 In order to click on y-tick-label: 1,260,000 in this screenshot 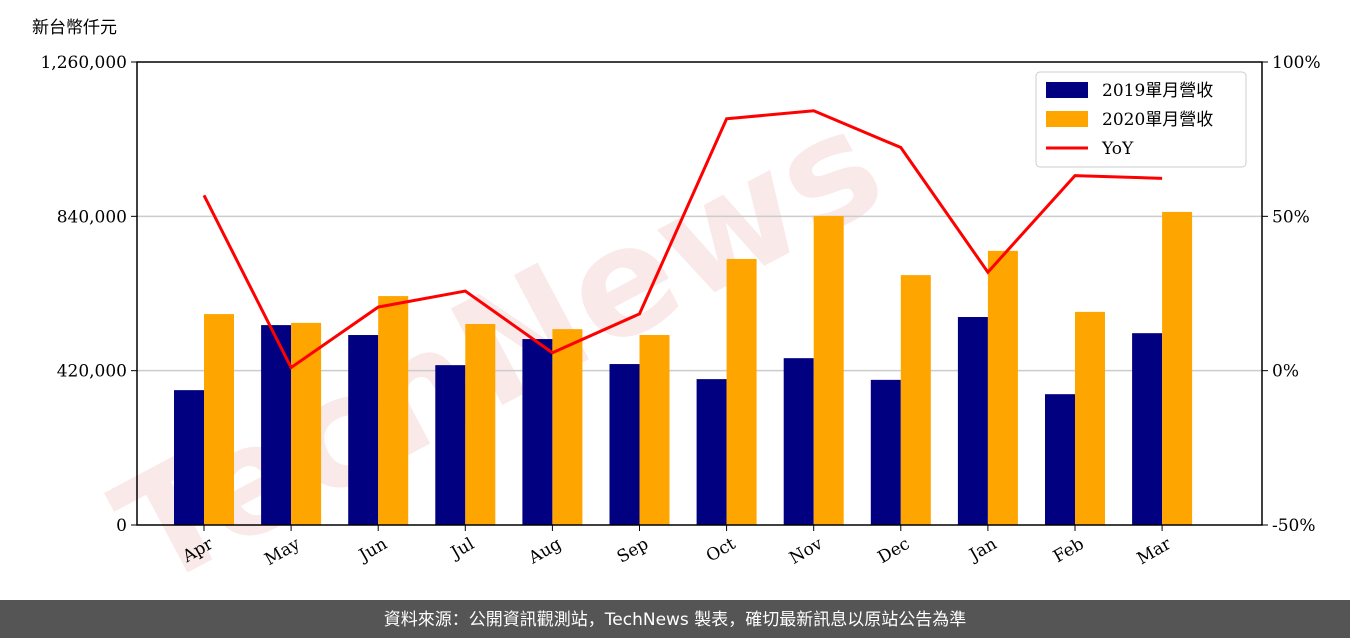, I will do `click(83, 63)`.